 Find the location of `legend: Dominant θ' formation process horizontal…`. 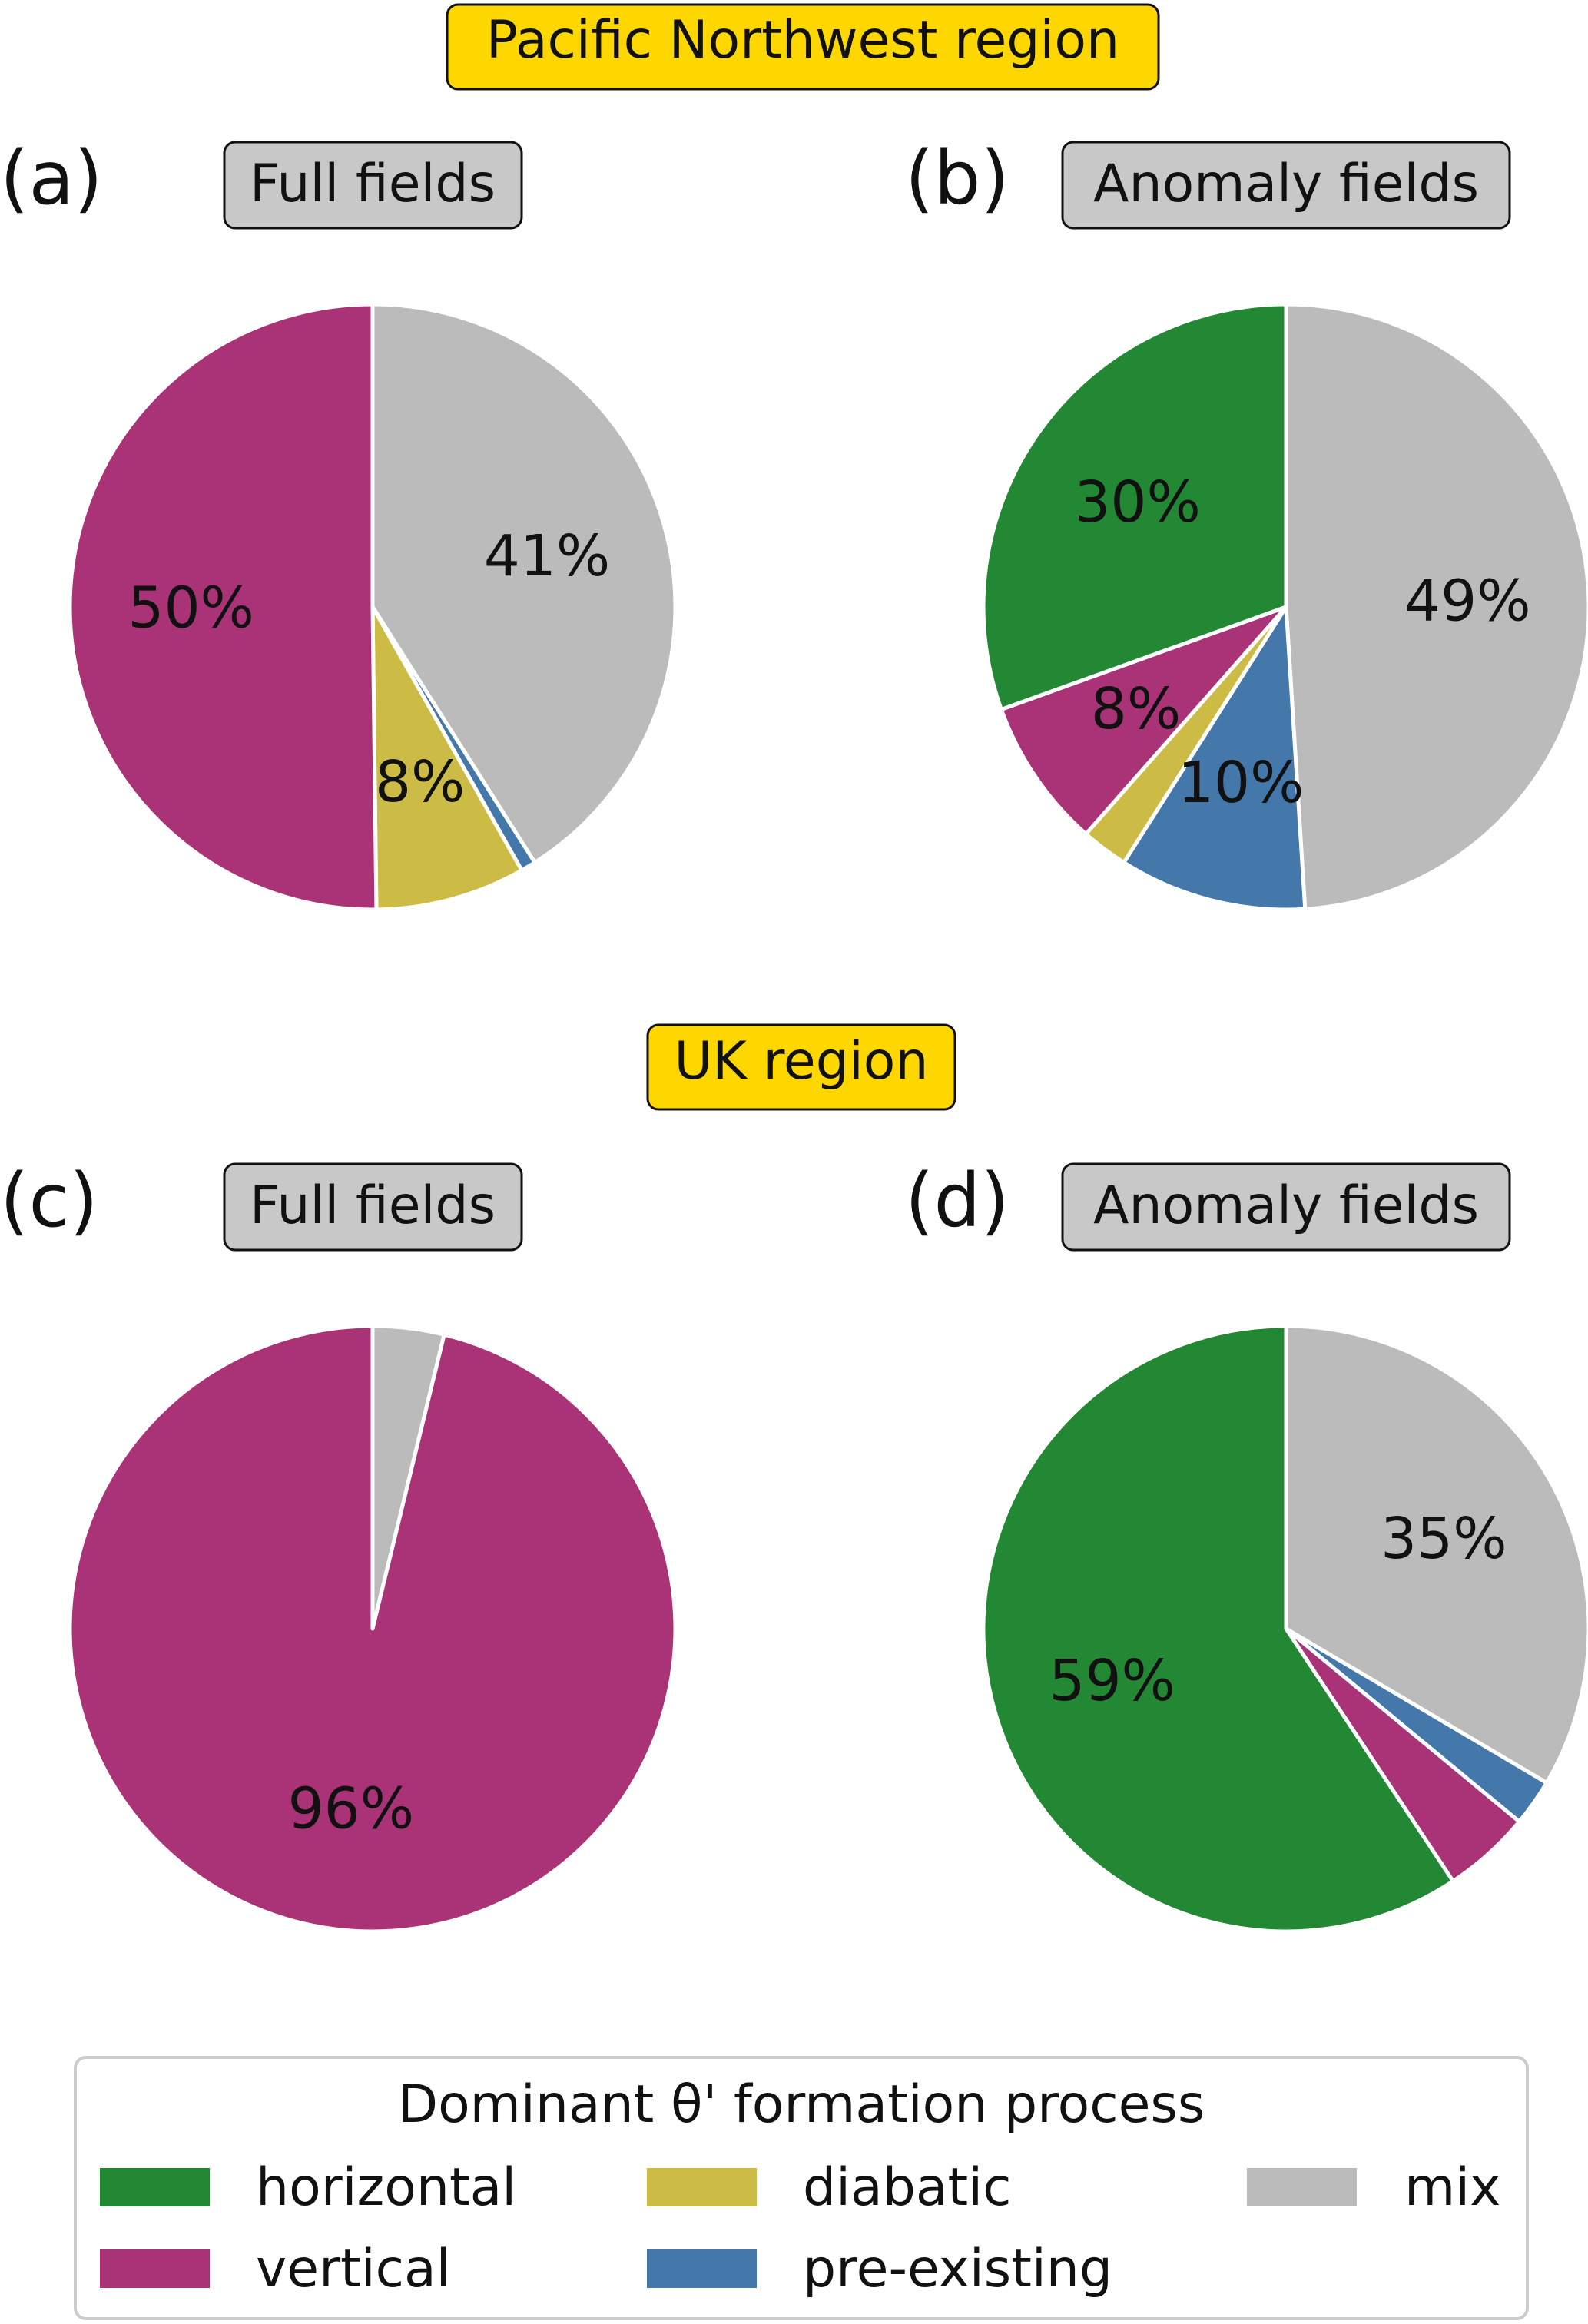

legend: Dominant θ' formation process horizontal… is located at coordinates (801, 2188).